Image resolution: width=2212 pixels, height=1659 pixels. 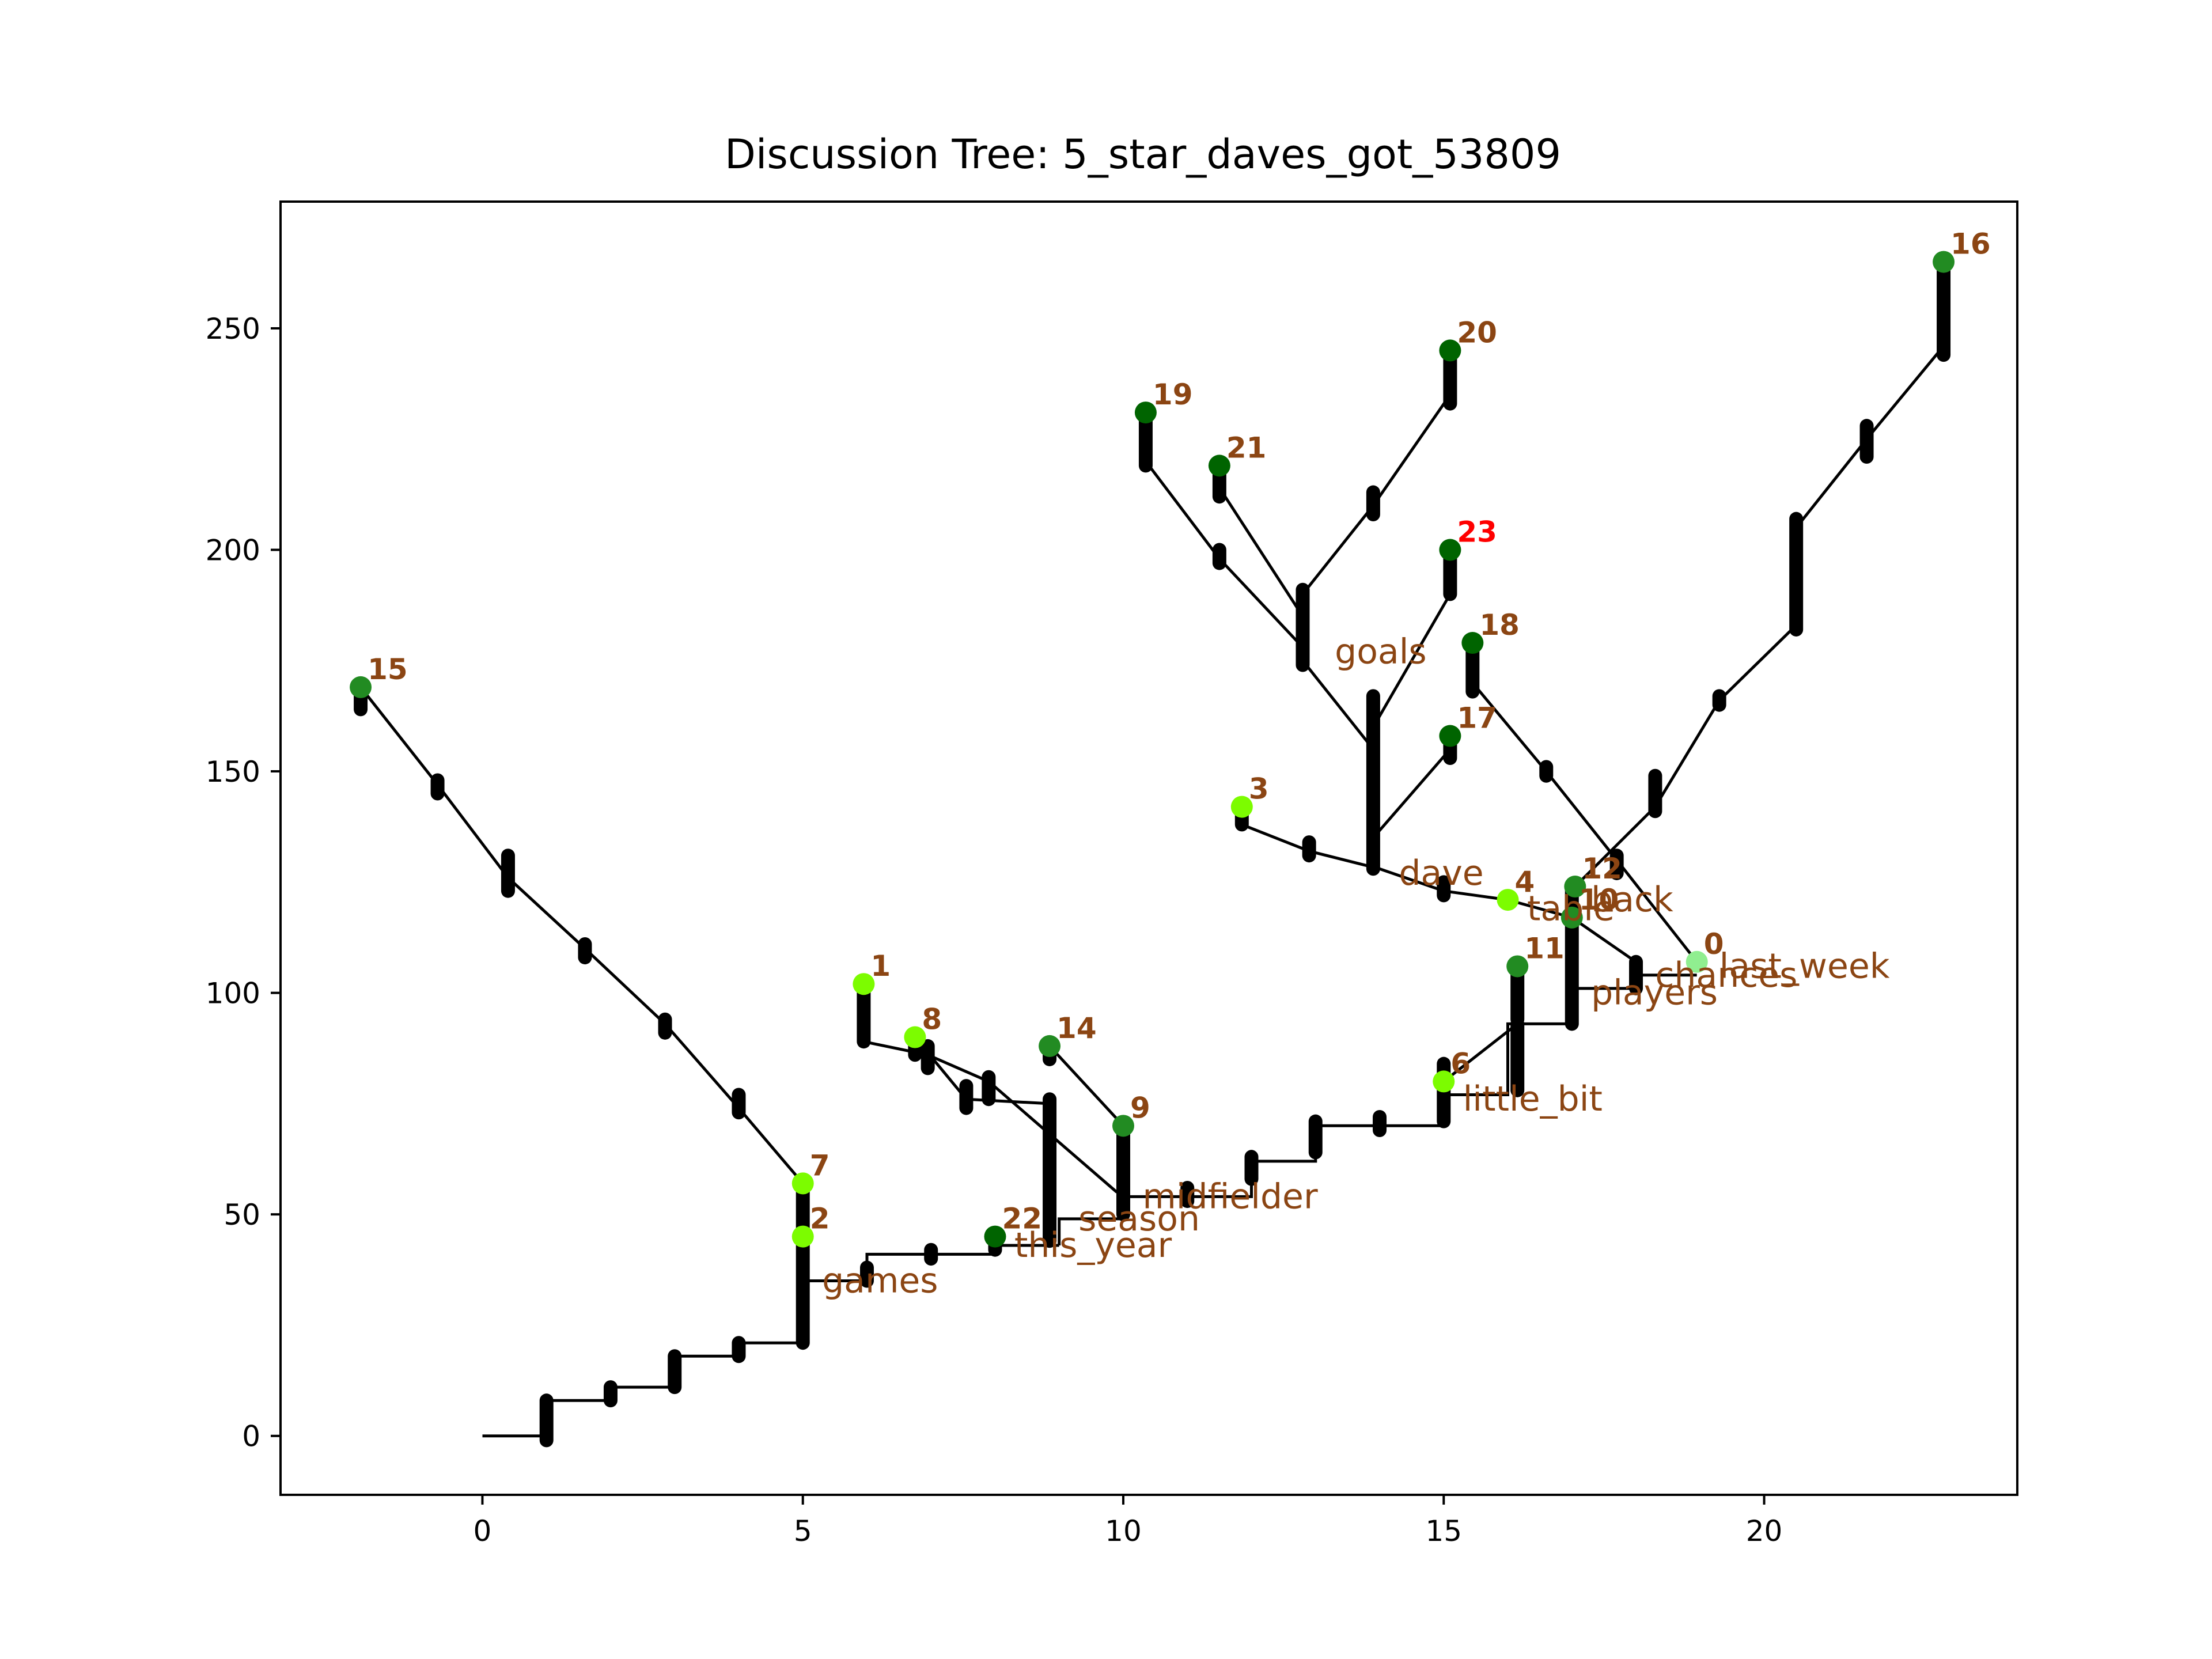 I want to click on node-label-6: 6, so click(x=1460, y=1063).